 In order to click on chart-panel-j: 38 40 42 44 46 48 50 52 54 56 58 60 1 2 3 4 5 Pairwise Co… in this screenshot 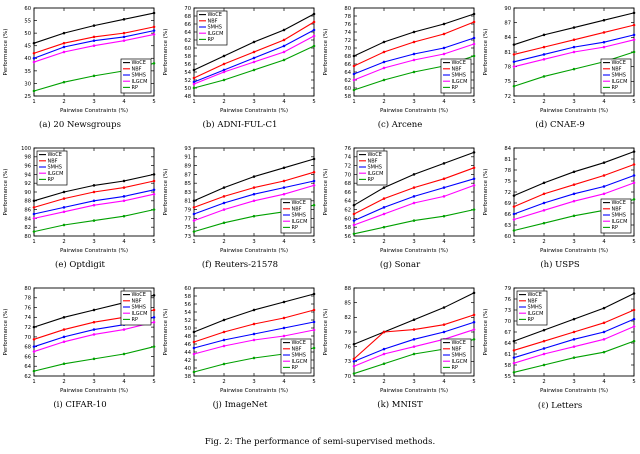, I will do `click(240, 350)`.